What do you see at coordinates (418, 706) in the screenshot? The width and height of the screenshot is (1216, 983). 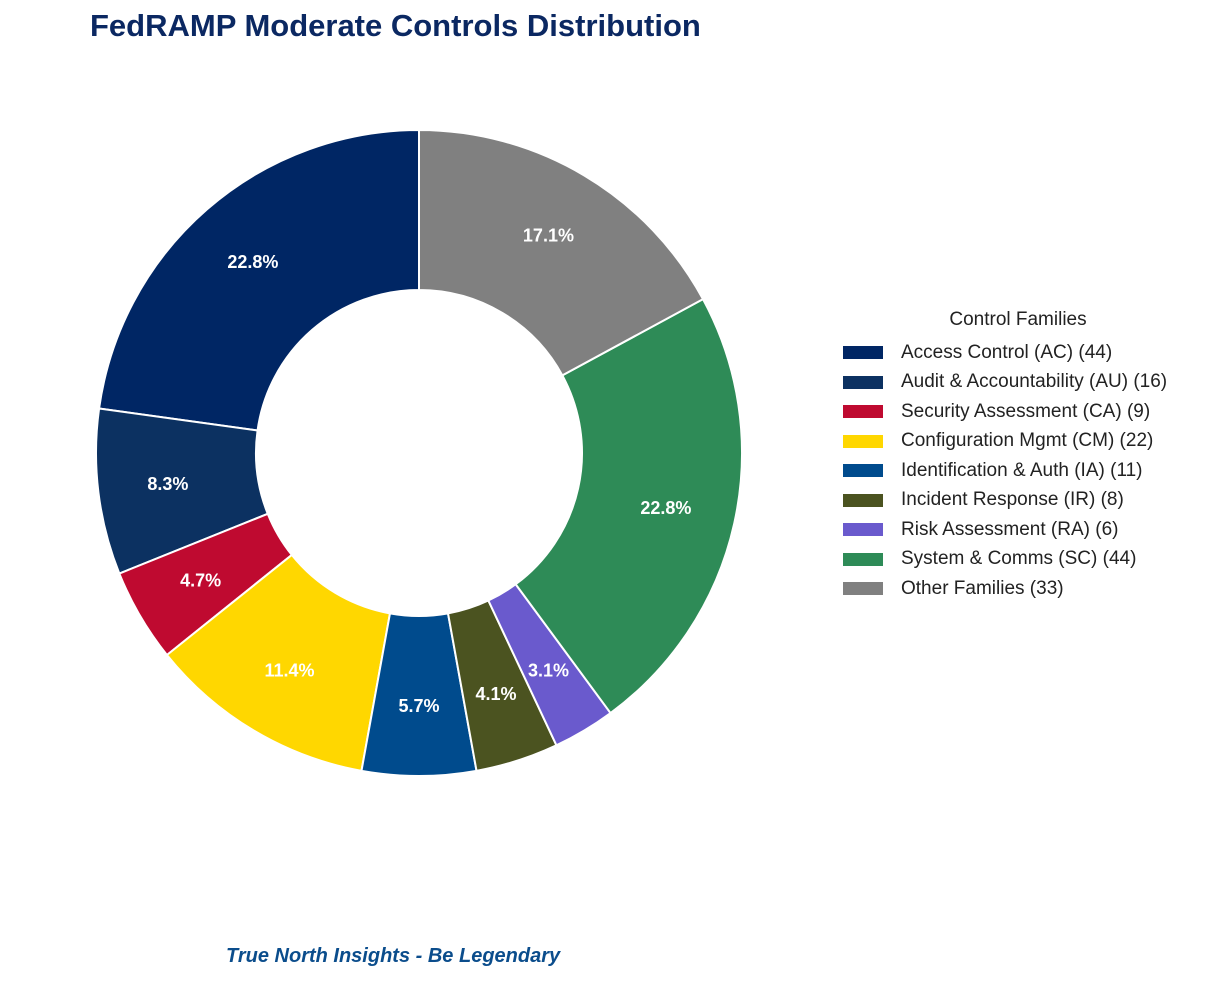 I see `slice-percent-label: 5.7%` at bounding box center [418, 706].